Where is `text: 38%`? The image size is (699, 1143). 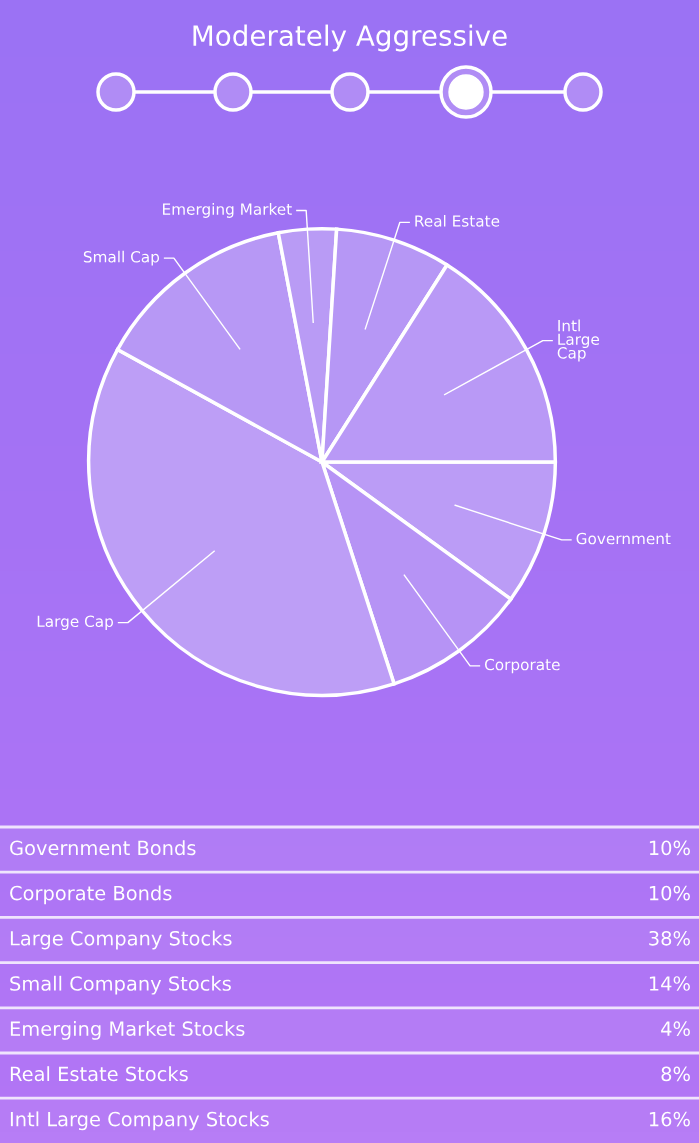
text: 38% is located at coordinates (669, 938).